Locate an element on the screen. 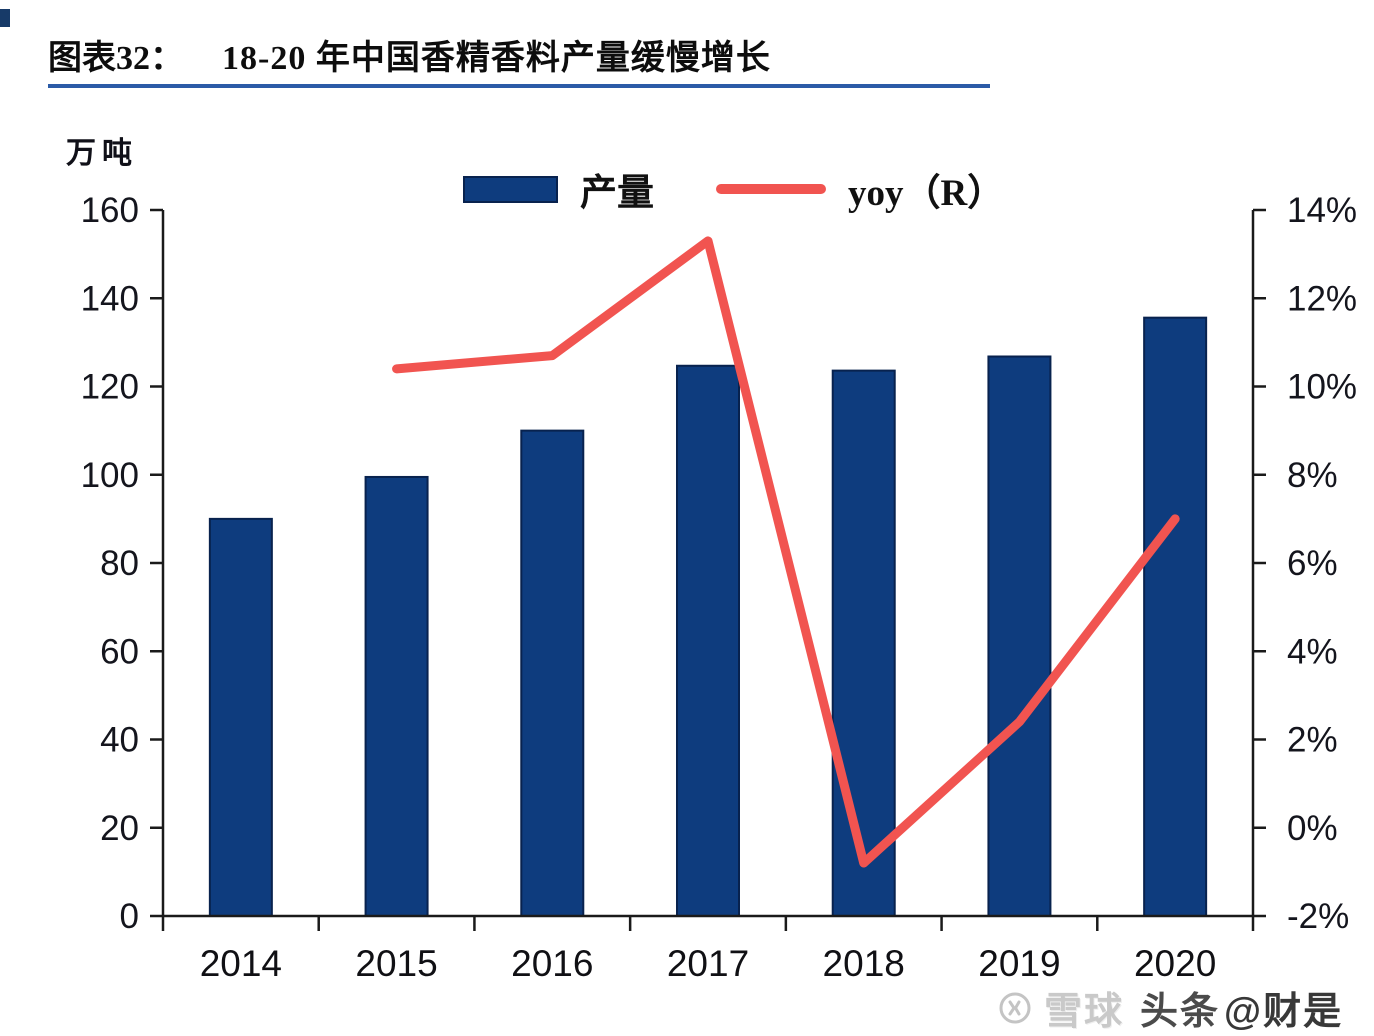 This screenshot has height=1036, width=1374. right-tick-label-12%: 12% is located at coordinates (1322, 298).